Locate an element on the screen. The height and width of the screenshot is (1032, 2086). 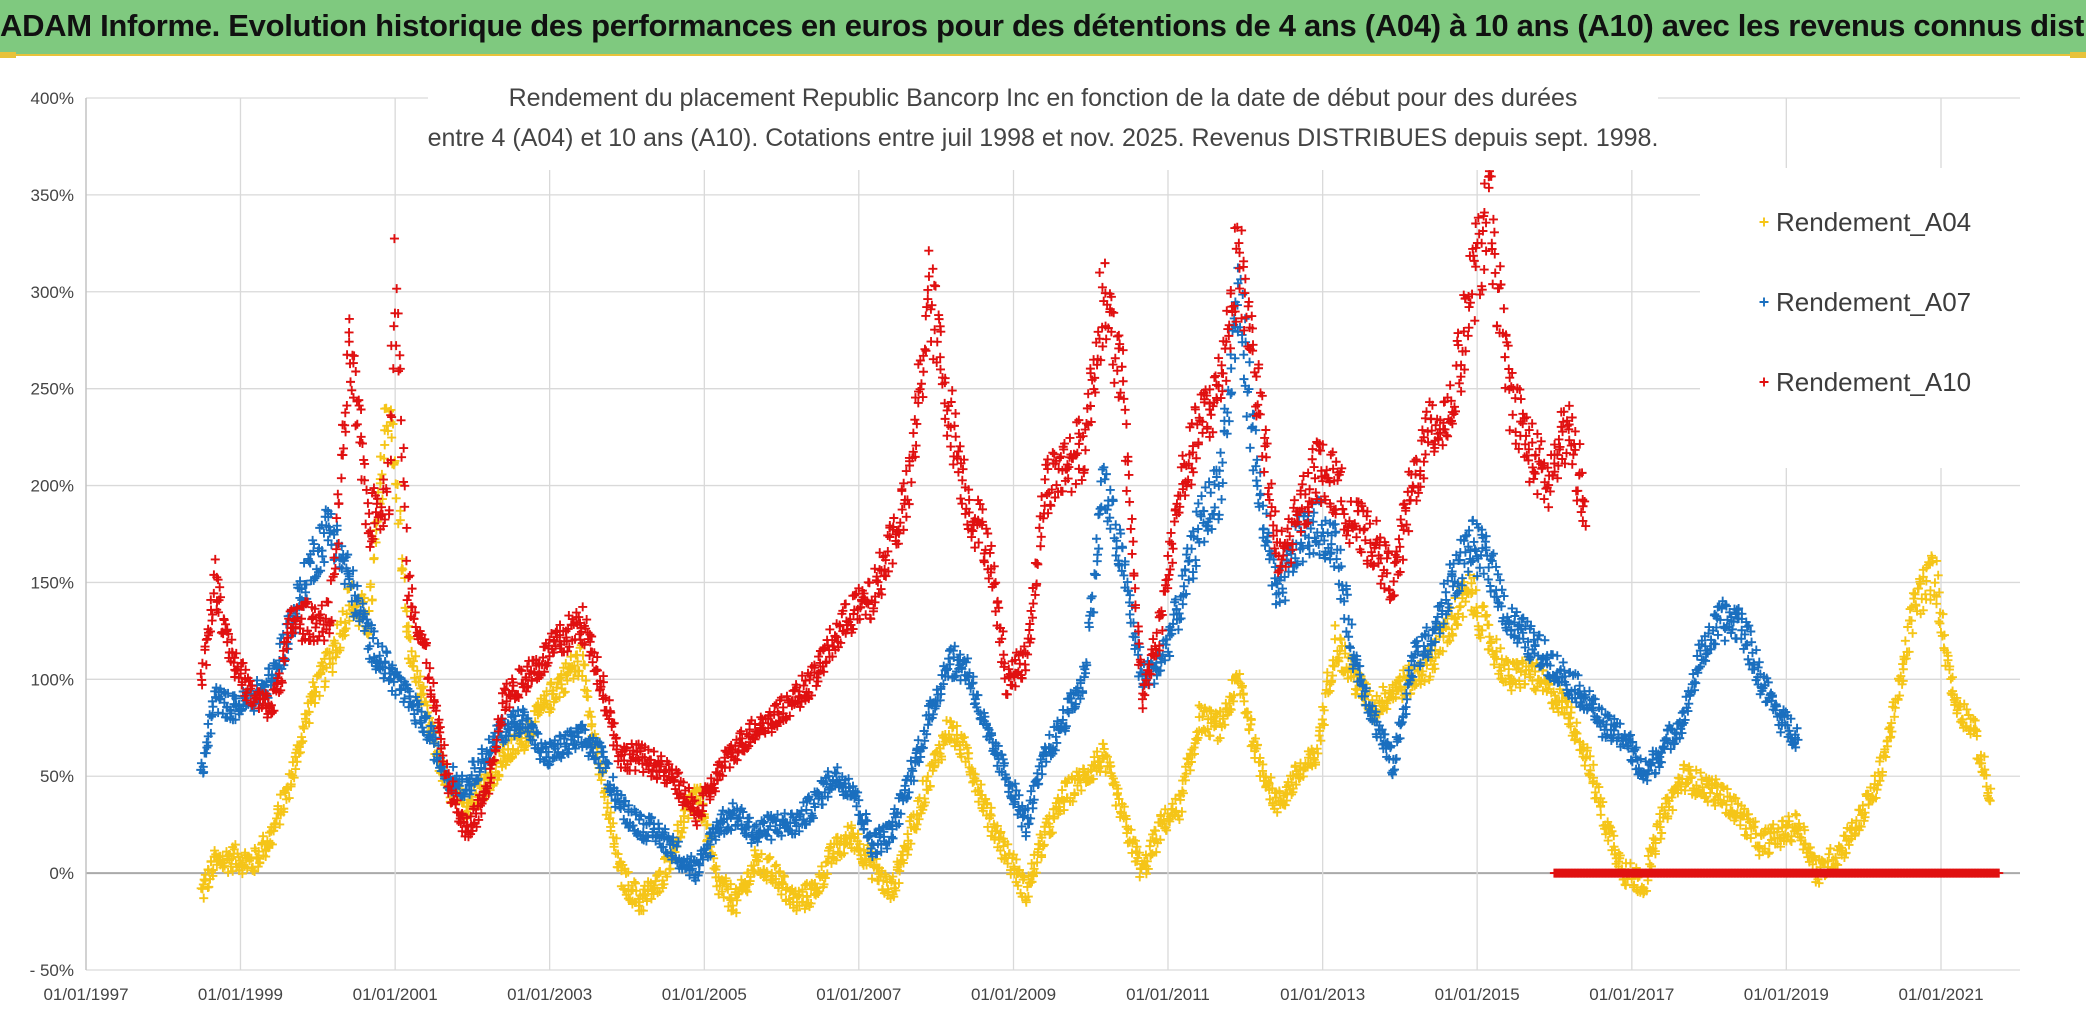
x-tick-label: 01/01/2019 is located at coordinates (1786, 994).